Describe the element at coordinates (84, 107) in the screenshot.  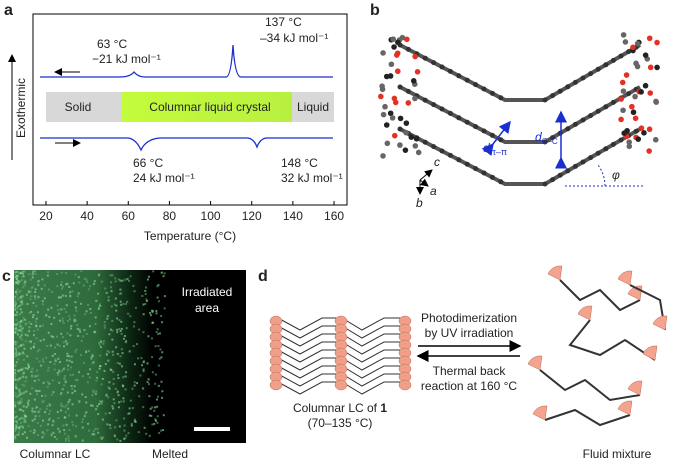
I see `phase-solid` at that location.